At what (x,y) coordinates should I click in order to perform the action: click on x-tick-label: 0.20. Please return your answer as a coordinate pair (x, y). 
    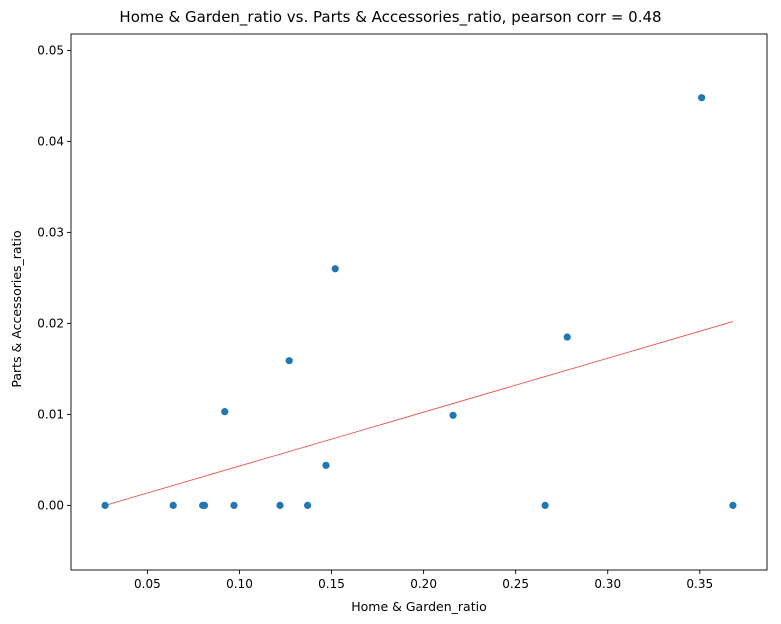
    Looking at the image, I should click on (423, 584).